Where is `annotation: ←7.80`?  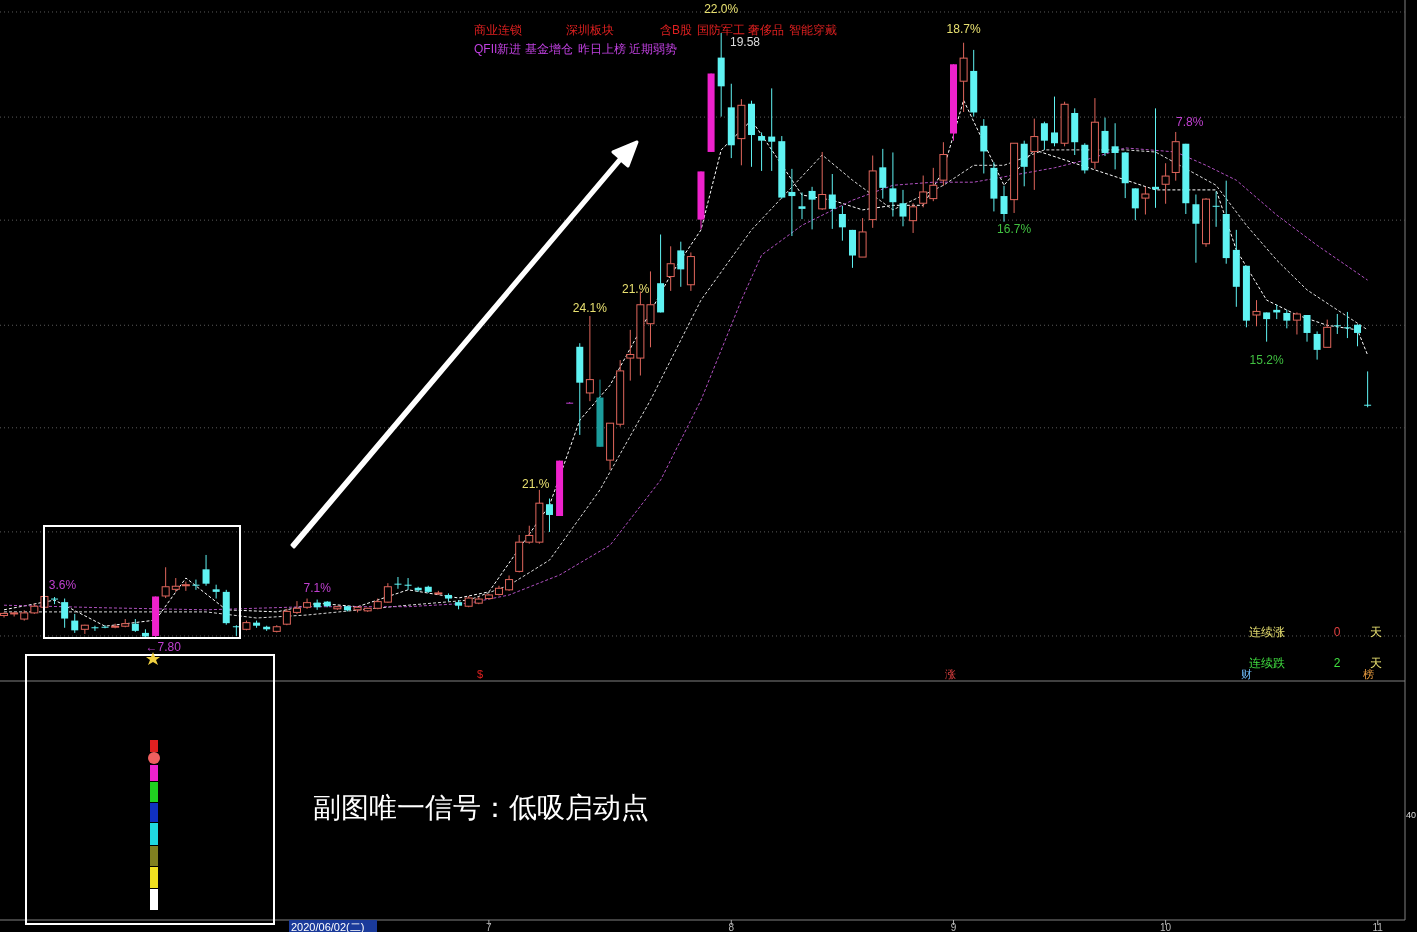
annotation: ←7.80 is located at coordinates (163, 647).